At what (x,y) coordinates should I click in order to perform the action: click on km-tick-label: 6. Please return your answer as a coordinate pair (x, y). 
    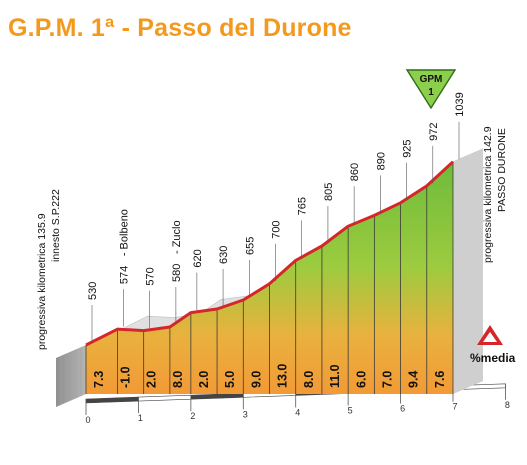
    Looking at the image, I should click on (402, 409).